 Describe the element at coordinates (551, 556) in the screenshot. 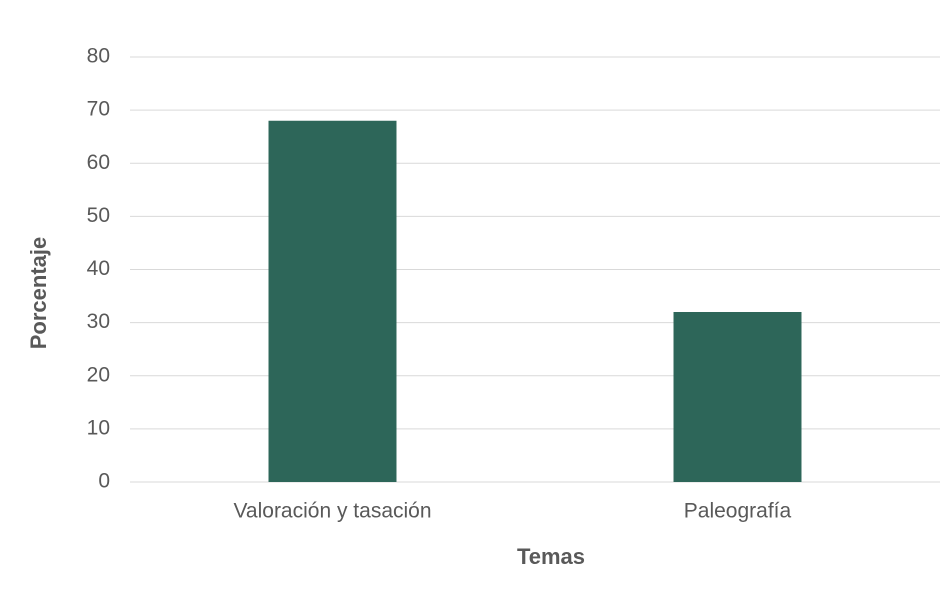

I see `x-axis-title: Temas` at that location.